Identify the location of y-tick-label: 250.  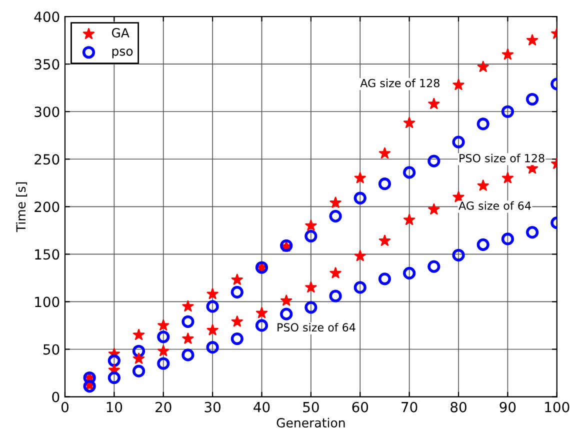
(47, 159).